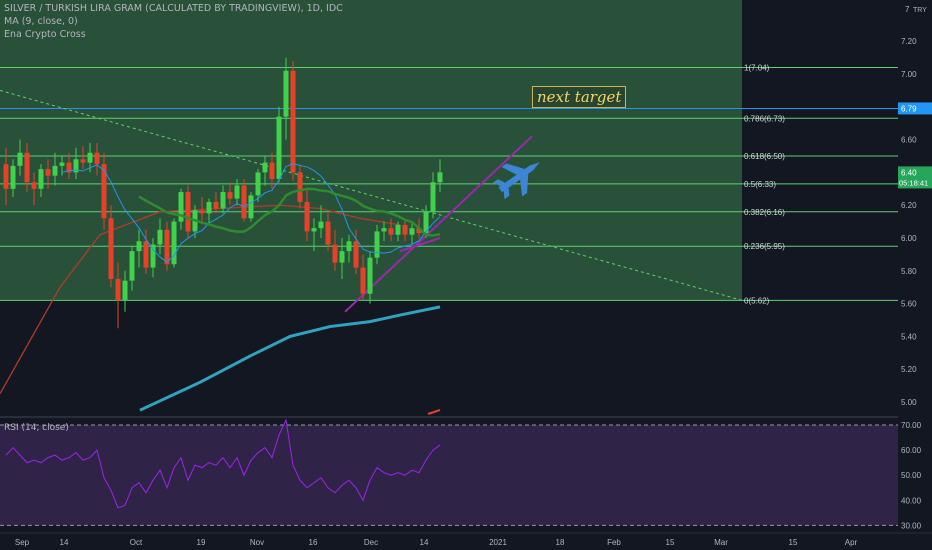 The width and height of the screenshot is (932, 550). What do you see at coordinates (466, 541) in the screenshot?
I see `time-axis-bg` at bounding box center [466, 541].